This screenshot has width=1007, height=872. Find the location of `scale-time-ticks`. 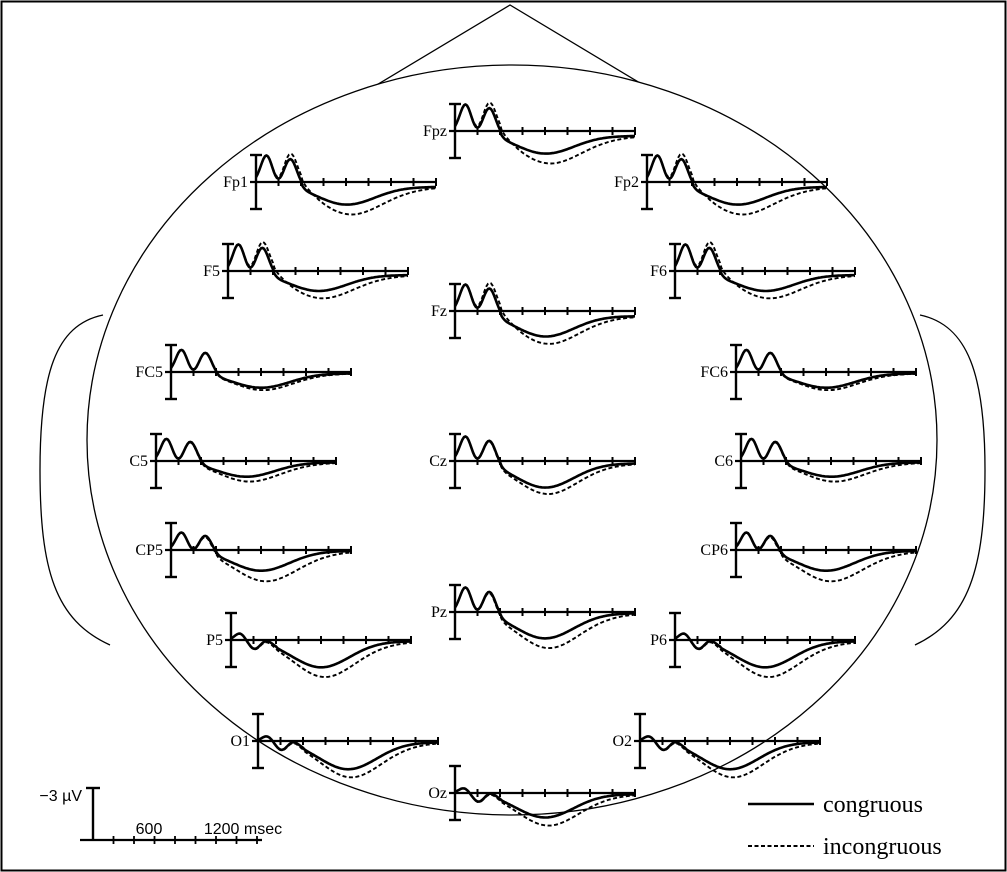

scale-time-ticks is located at coordinates (185, 840).